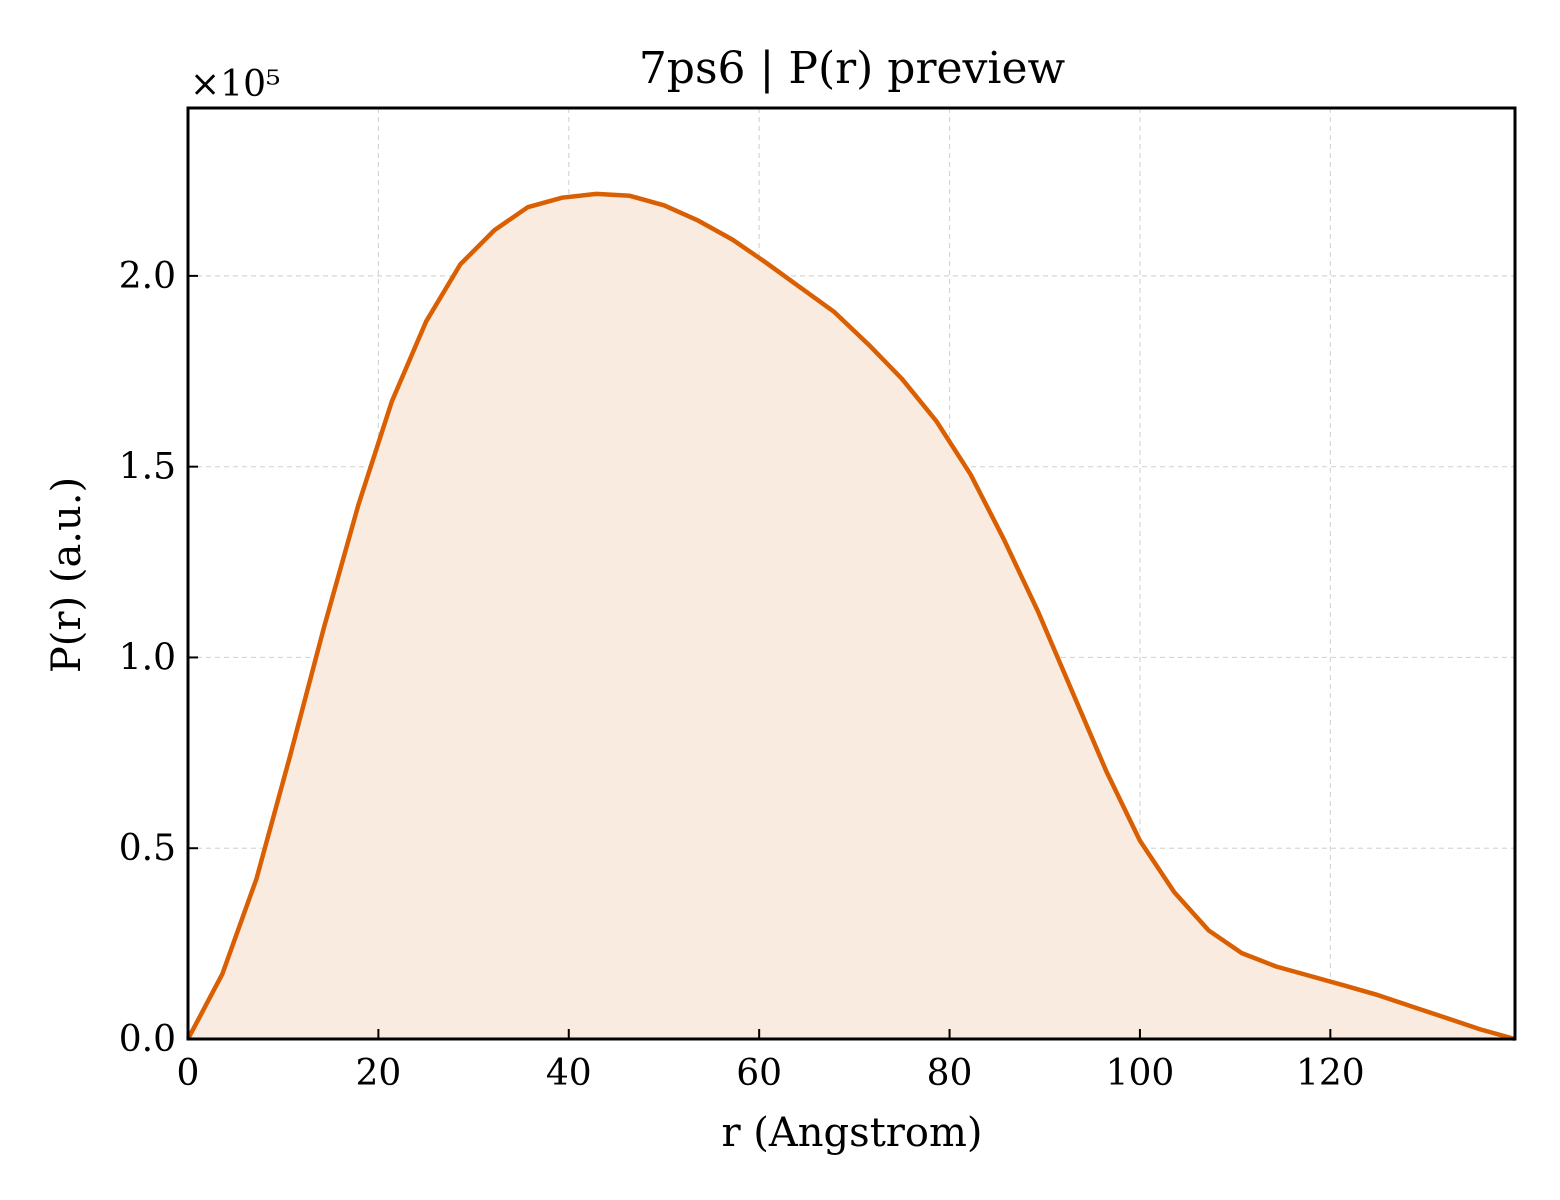  What do you see at coordinates (569, 1073) in the screenshot?
I see `x-tick-label: 40` at bounding box center [569, 1073].